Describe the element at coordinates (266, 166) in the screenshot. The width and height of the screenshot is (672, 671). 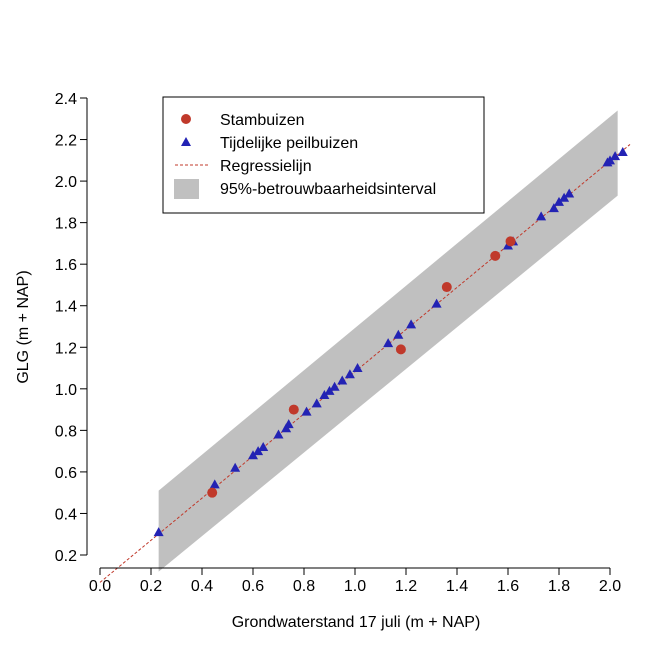
I see `legend-label-regressielijn: Regressielijn` at that location.